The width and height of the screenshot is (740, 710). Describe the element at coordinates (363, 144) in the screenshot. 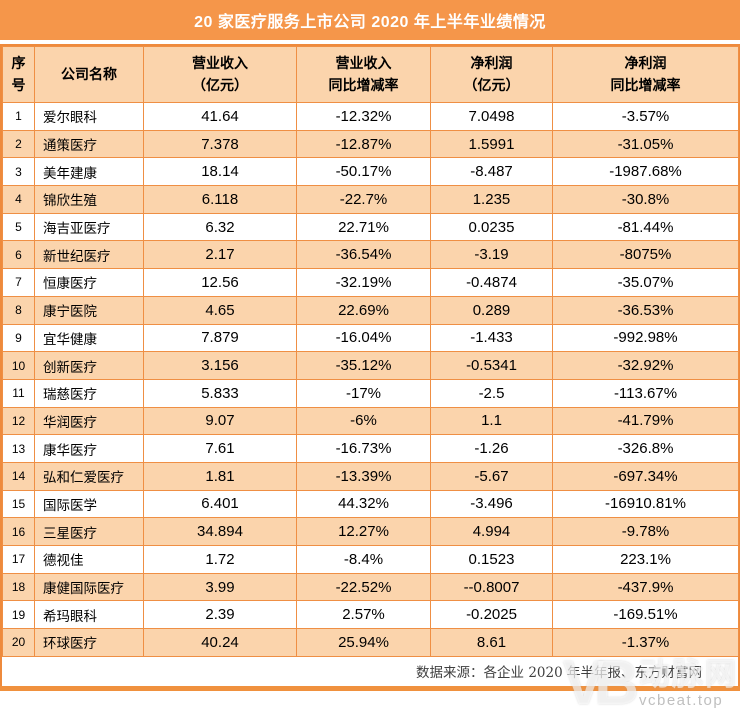

I see `revenue-change-cell: -12.87%` at that location.